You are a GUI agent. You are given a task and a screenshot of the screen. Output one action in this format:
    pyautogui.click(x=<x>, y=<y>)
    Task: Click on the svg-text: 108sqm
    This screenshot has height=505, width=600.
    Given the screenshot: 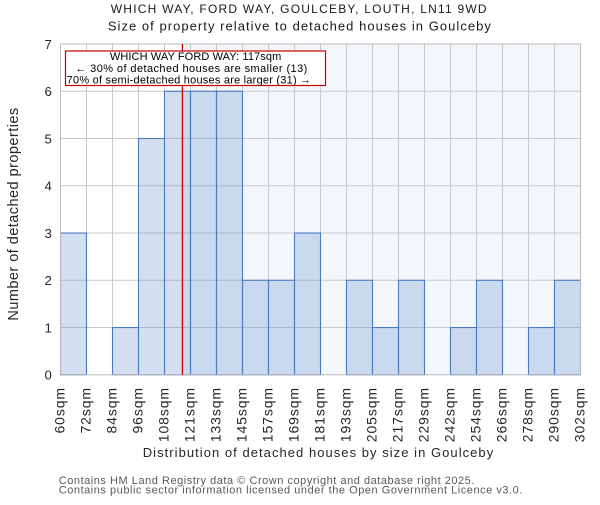 What is the action you would take?
    pyautogui.click(x=164, y=414)
    